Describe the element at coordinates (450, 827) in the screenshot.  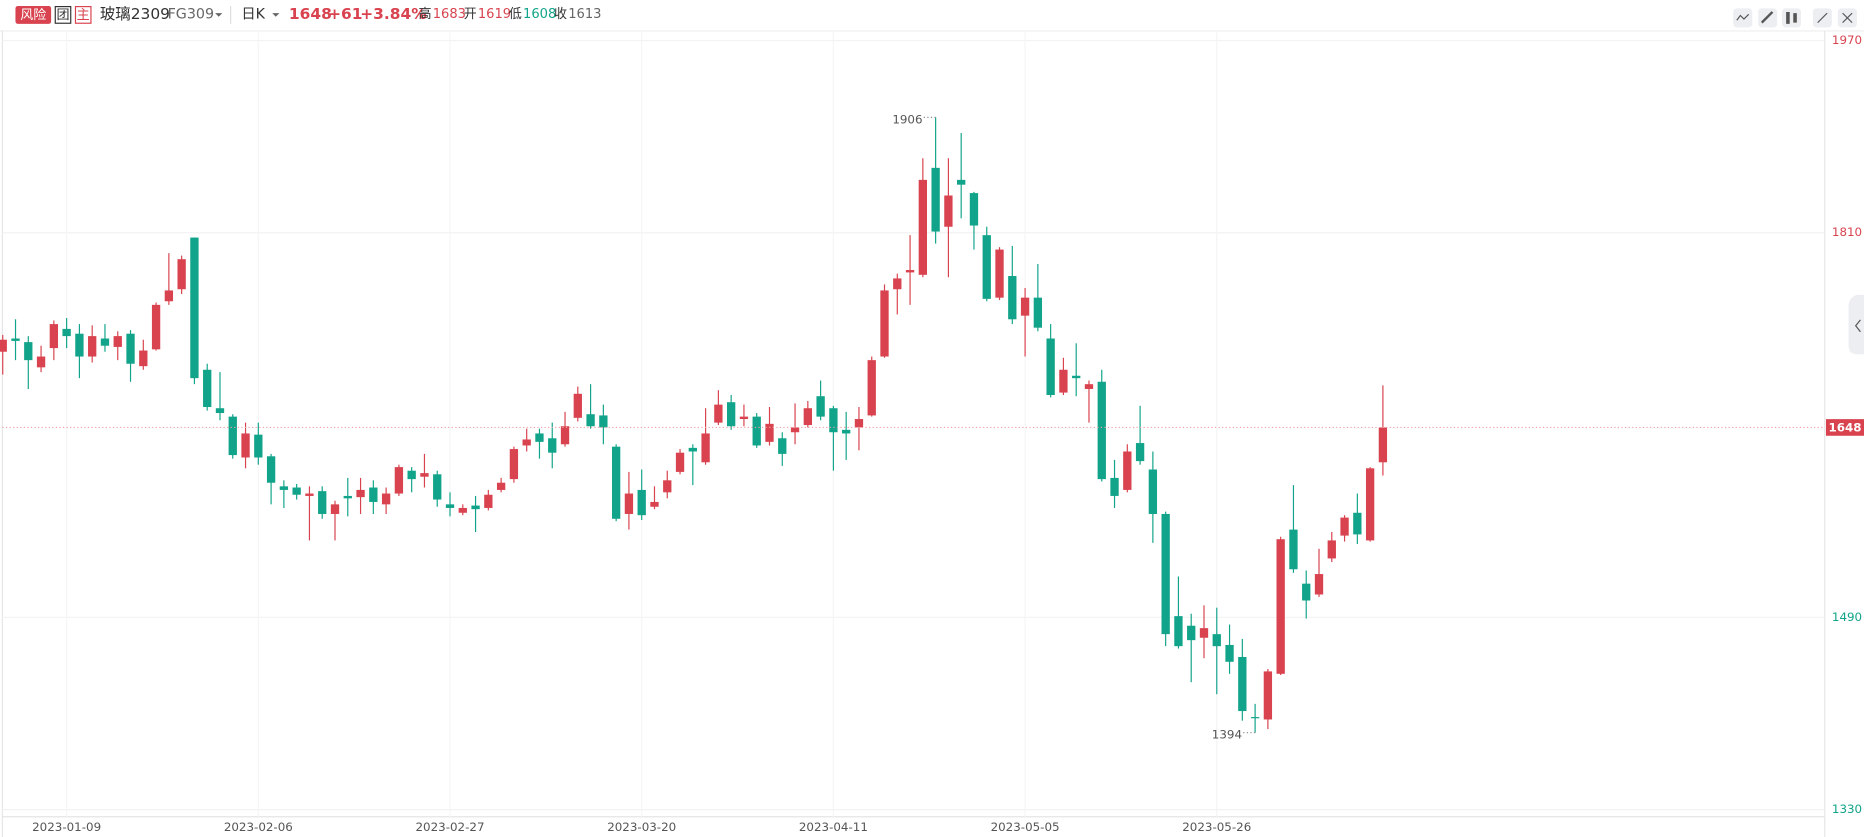
I see `x-tick-label: 2023-02-27` at that location.